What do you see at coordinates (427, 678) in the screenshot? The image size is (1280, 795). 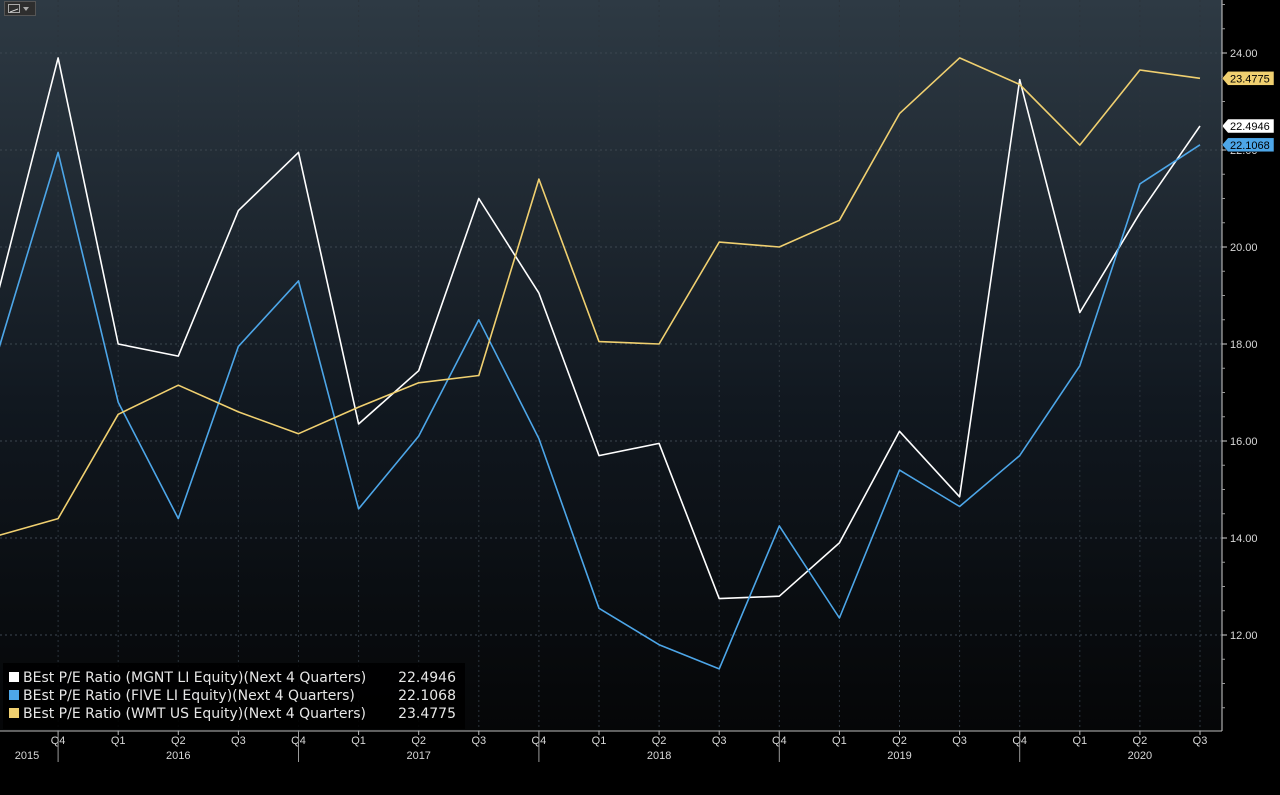 I see `legend-series-value: 22.4946` at bounding box center [427, 678].